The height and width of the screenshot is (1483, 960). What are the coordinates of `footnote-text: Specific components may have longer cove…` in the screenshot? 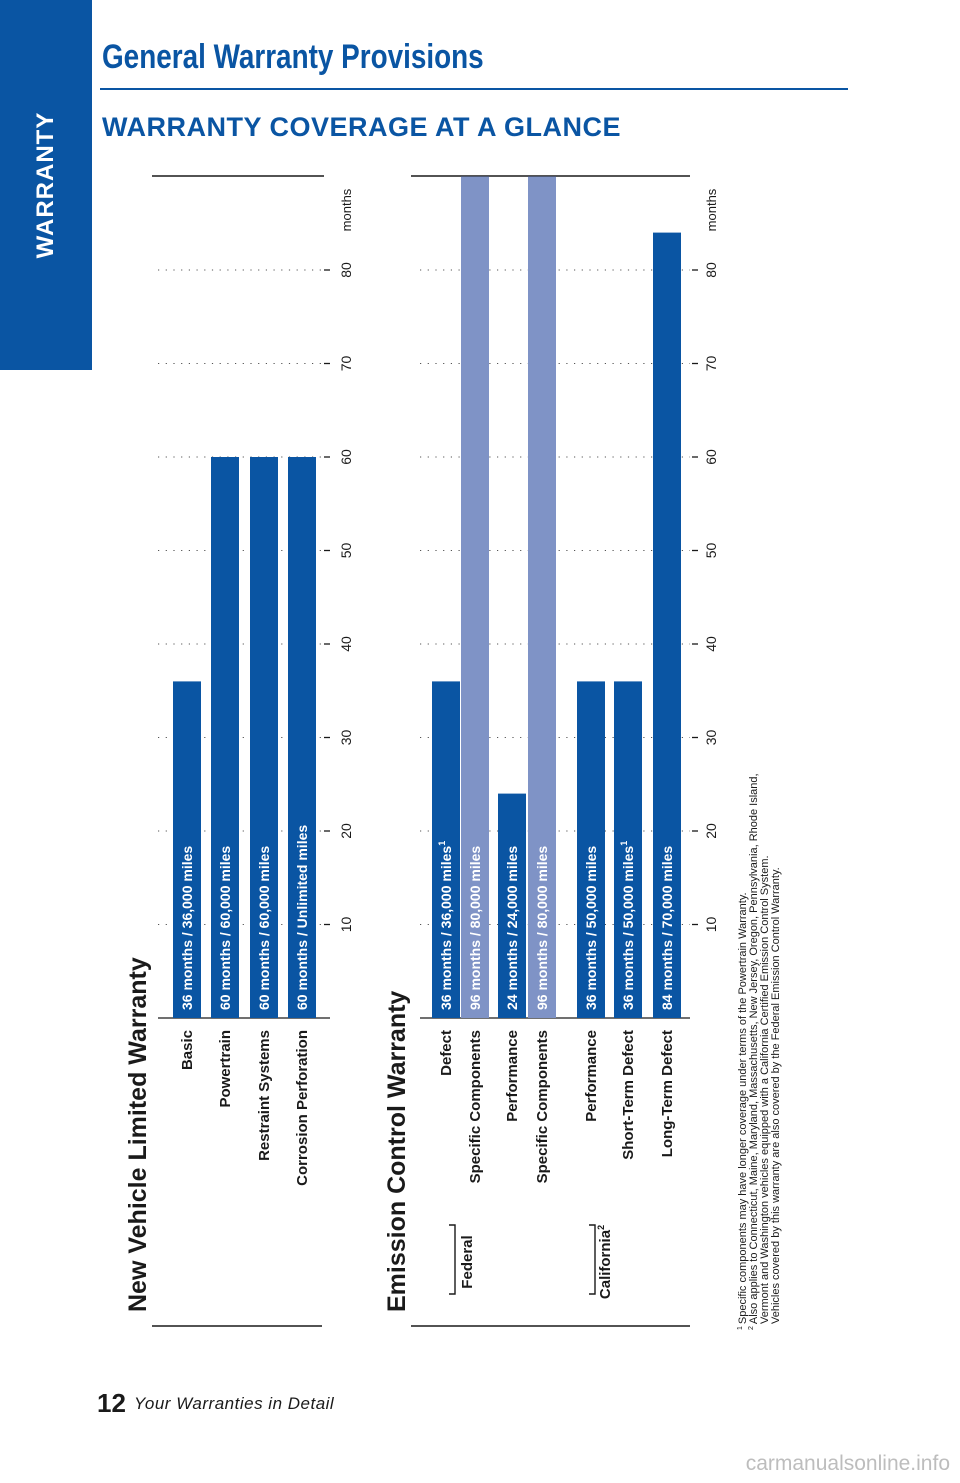 It's located at (743, 1108).